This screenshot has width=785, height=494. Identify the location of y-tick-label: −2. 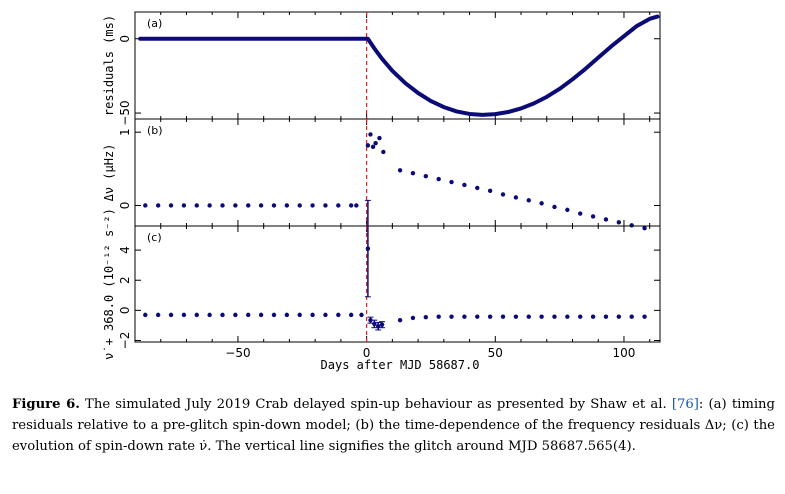
(125, 341).